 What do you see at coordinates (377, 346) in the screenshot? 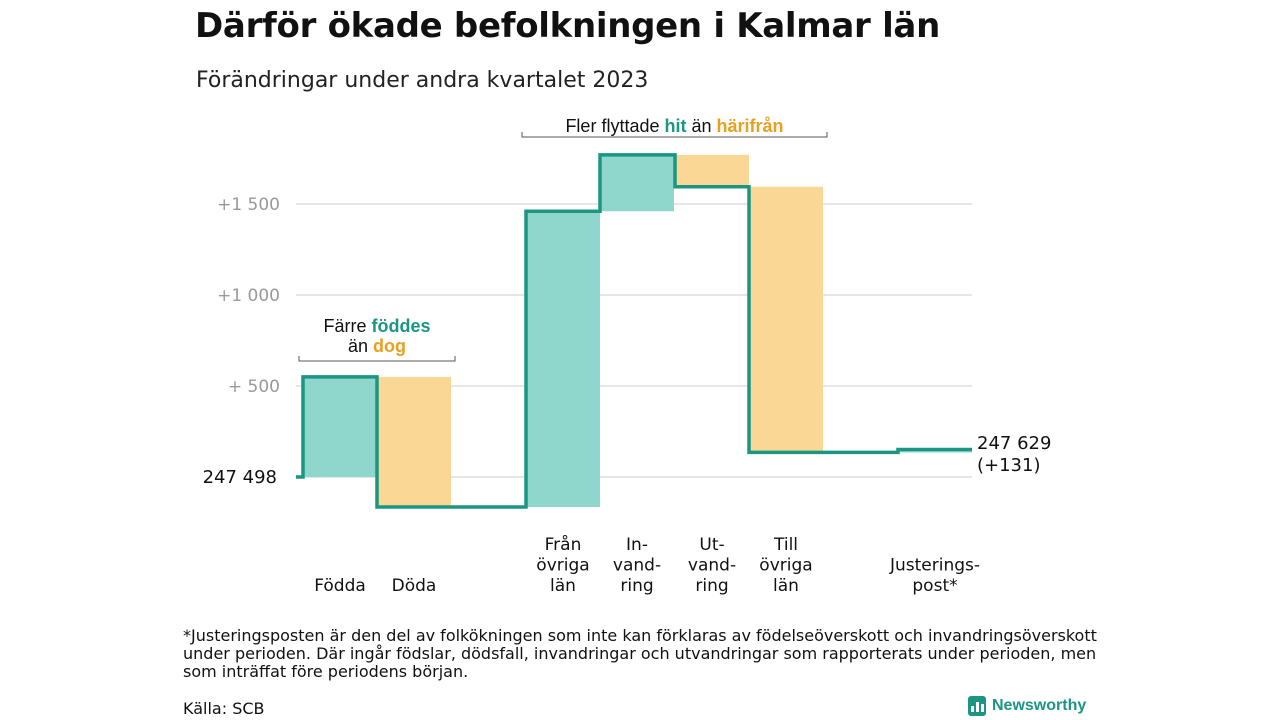
I see `annotation-births-deaths-line: än dog` at bounding box center [377, 346].